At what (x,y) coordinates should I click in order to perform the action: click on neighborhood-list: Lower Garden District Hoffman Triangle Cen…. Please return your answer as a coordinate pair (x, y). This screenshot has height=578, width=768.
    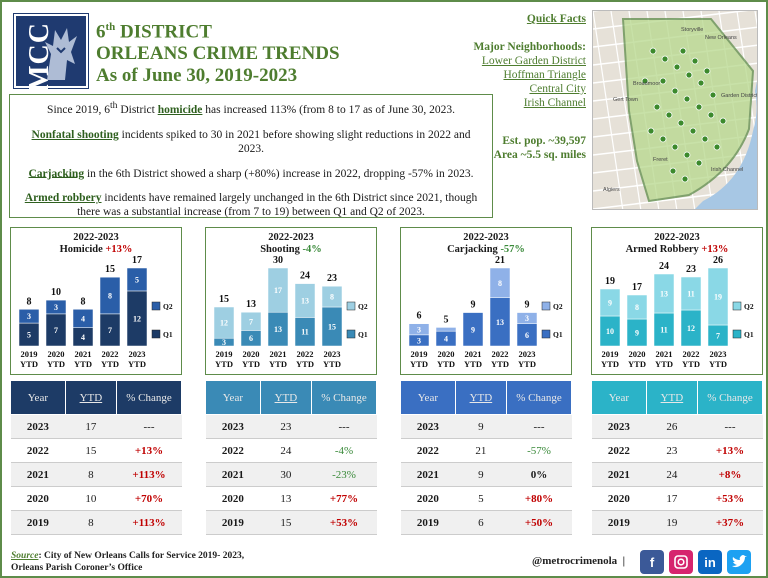
    Looking at the image, I should click on (520, 82).